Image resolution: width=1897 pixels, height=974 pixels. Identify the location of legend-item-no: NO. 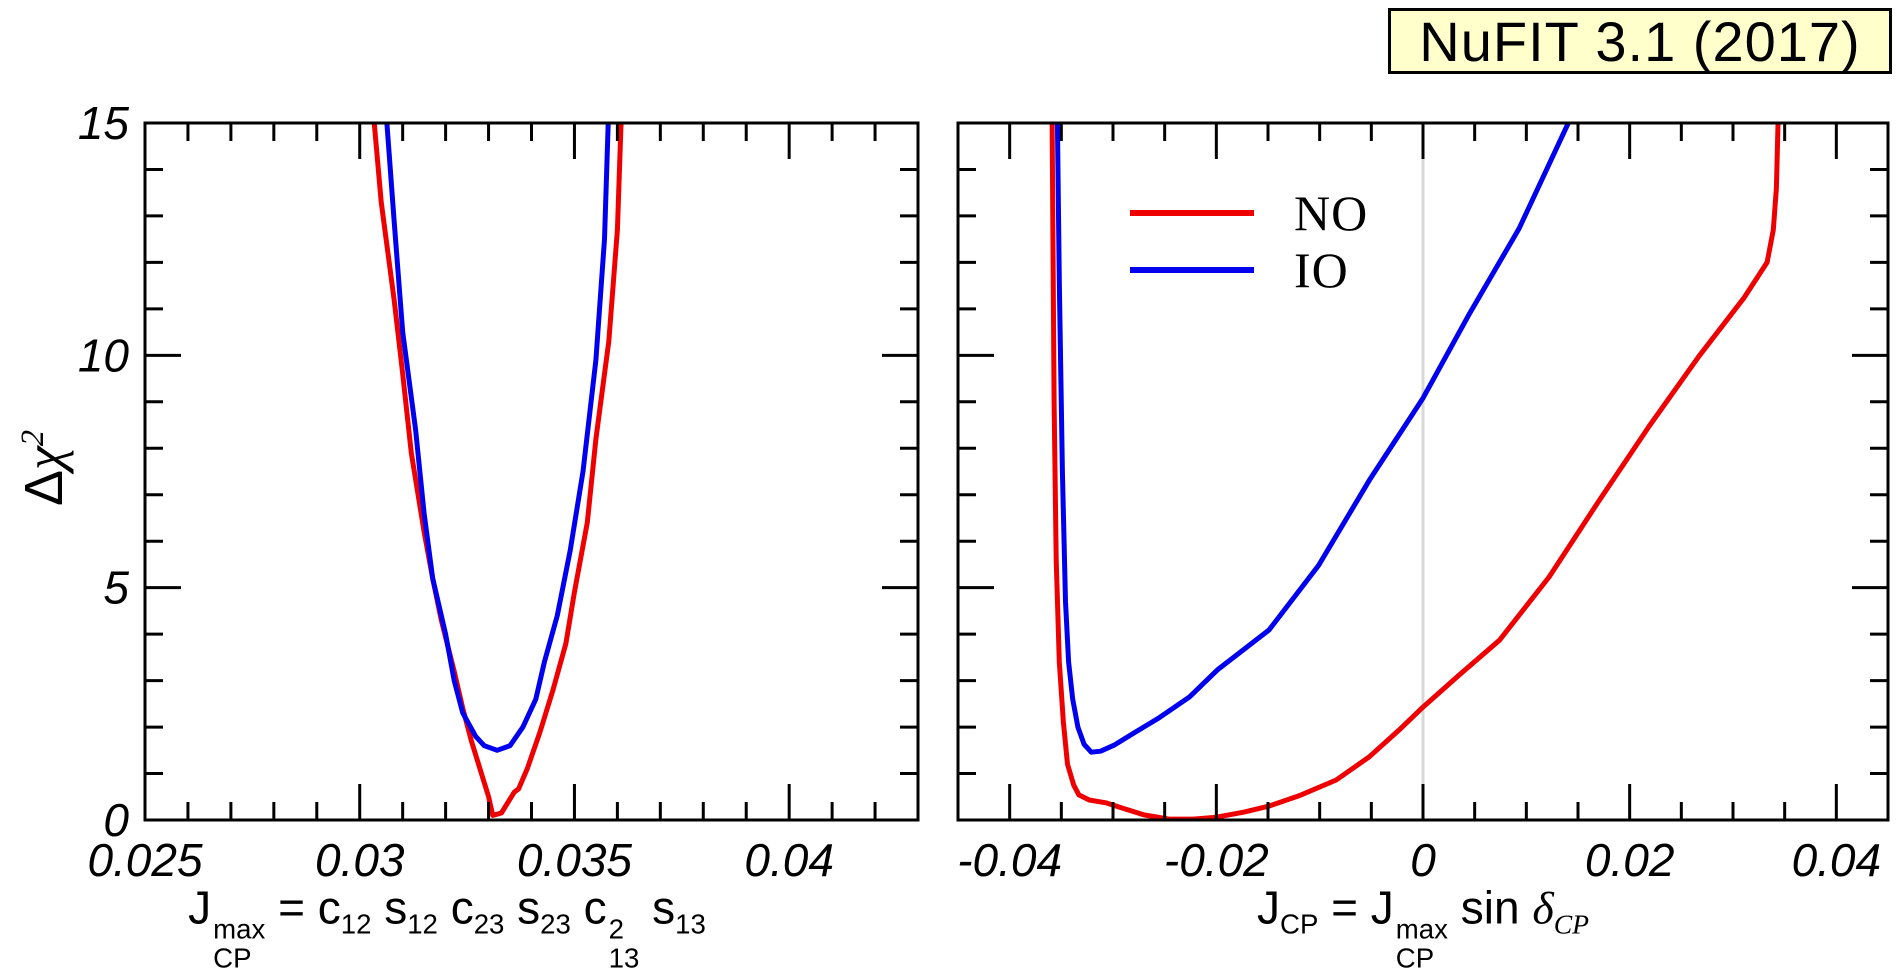
(1249, 212).